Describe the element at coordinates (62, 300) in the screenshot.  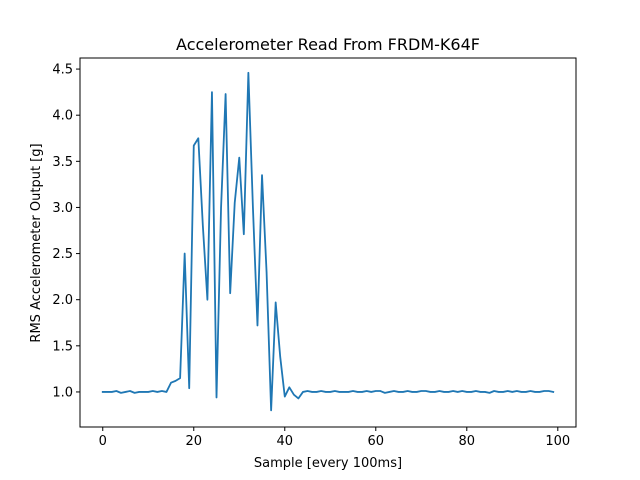
I see `y-tick-label: 2.0` at that location.